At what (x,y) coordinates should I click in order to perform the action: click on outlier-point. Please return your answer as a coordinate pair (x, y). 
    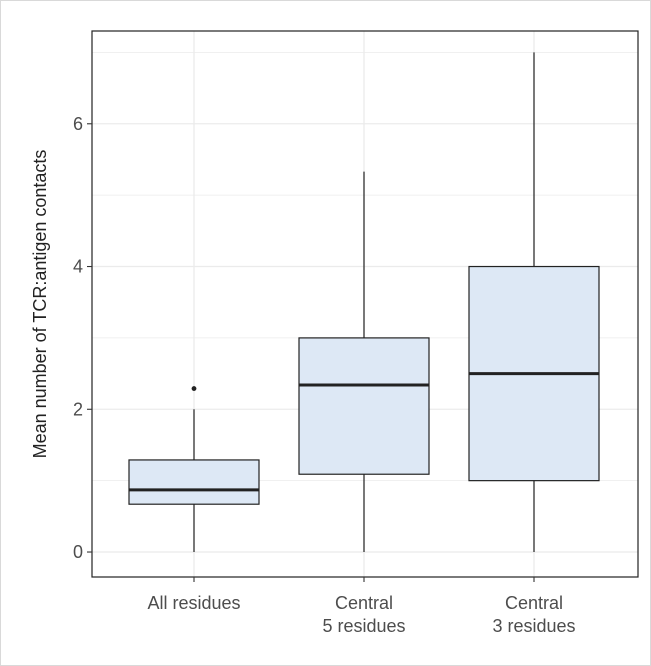
    Looking at the image, I should click on (194, 388).